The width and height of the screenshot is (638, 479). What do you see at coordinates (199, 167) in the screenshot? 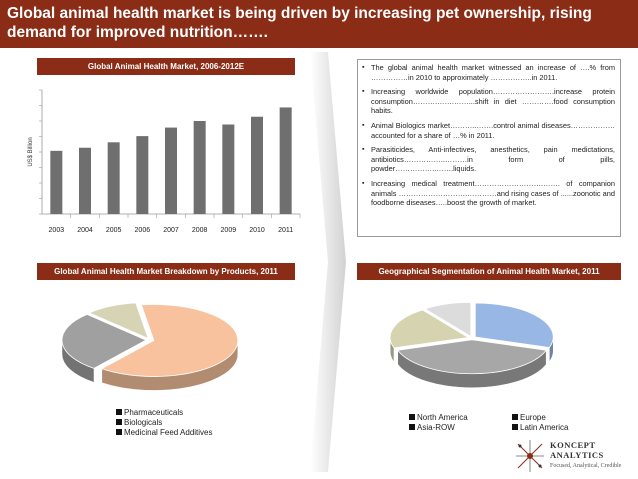
I see `bar-2008` at bounding box center [199, 167].